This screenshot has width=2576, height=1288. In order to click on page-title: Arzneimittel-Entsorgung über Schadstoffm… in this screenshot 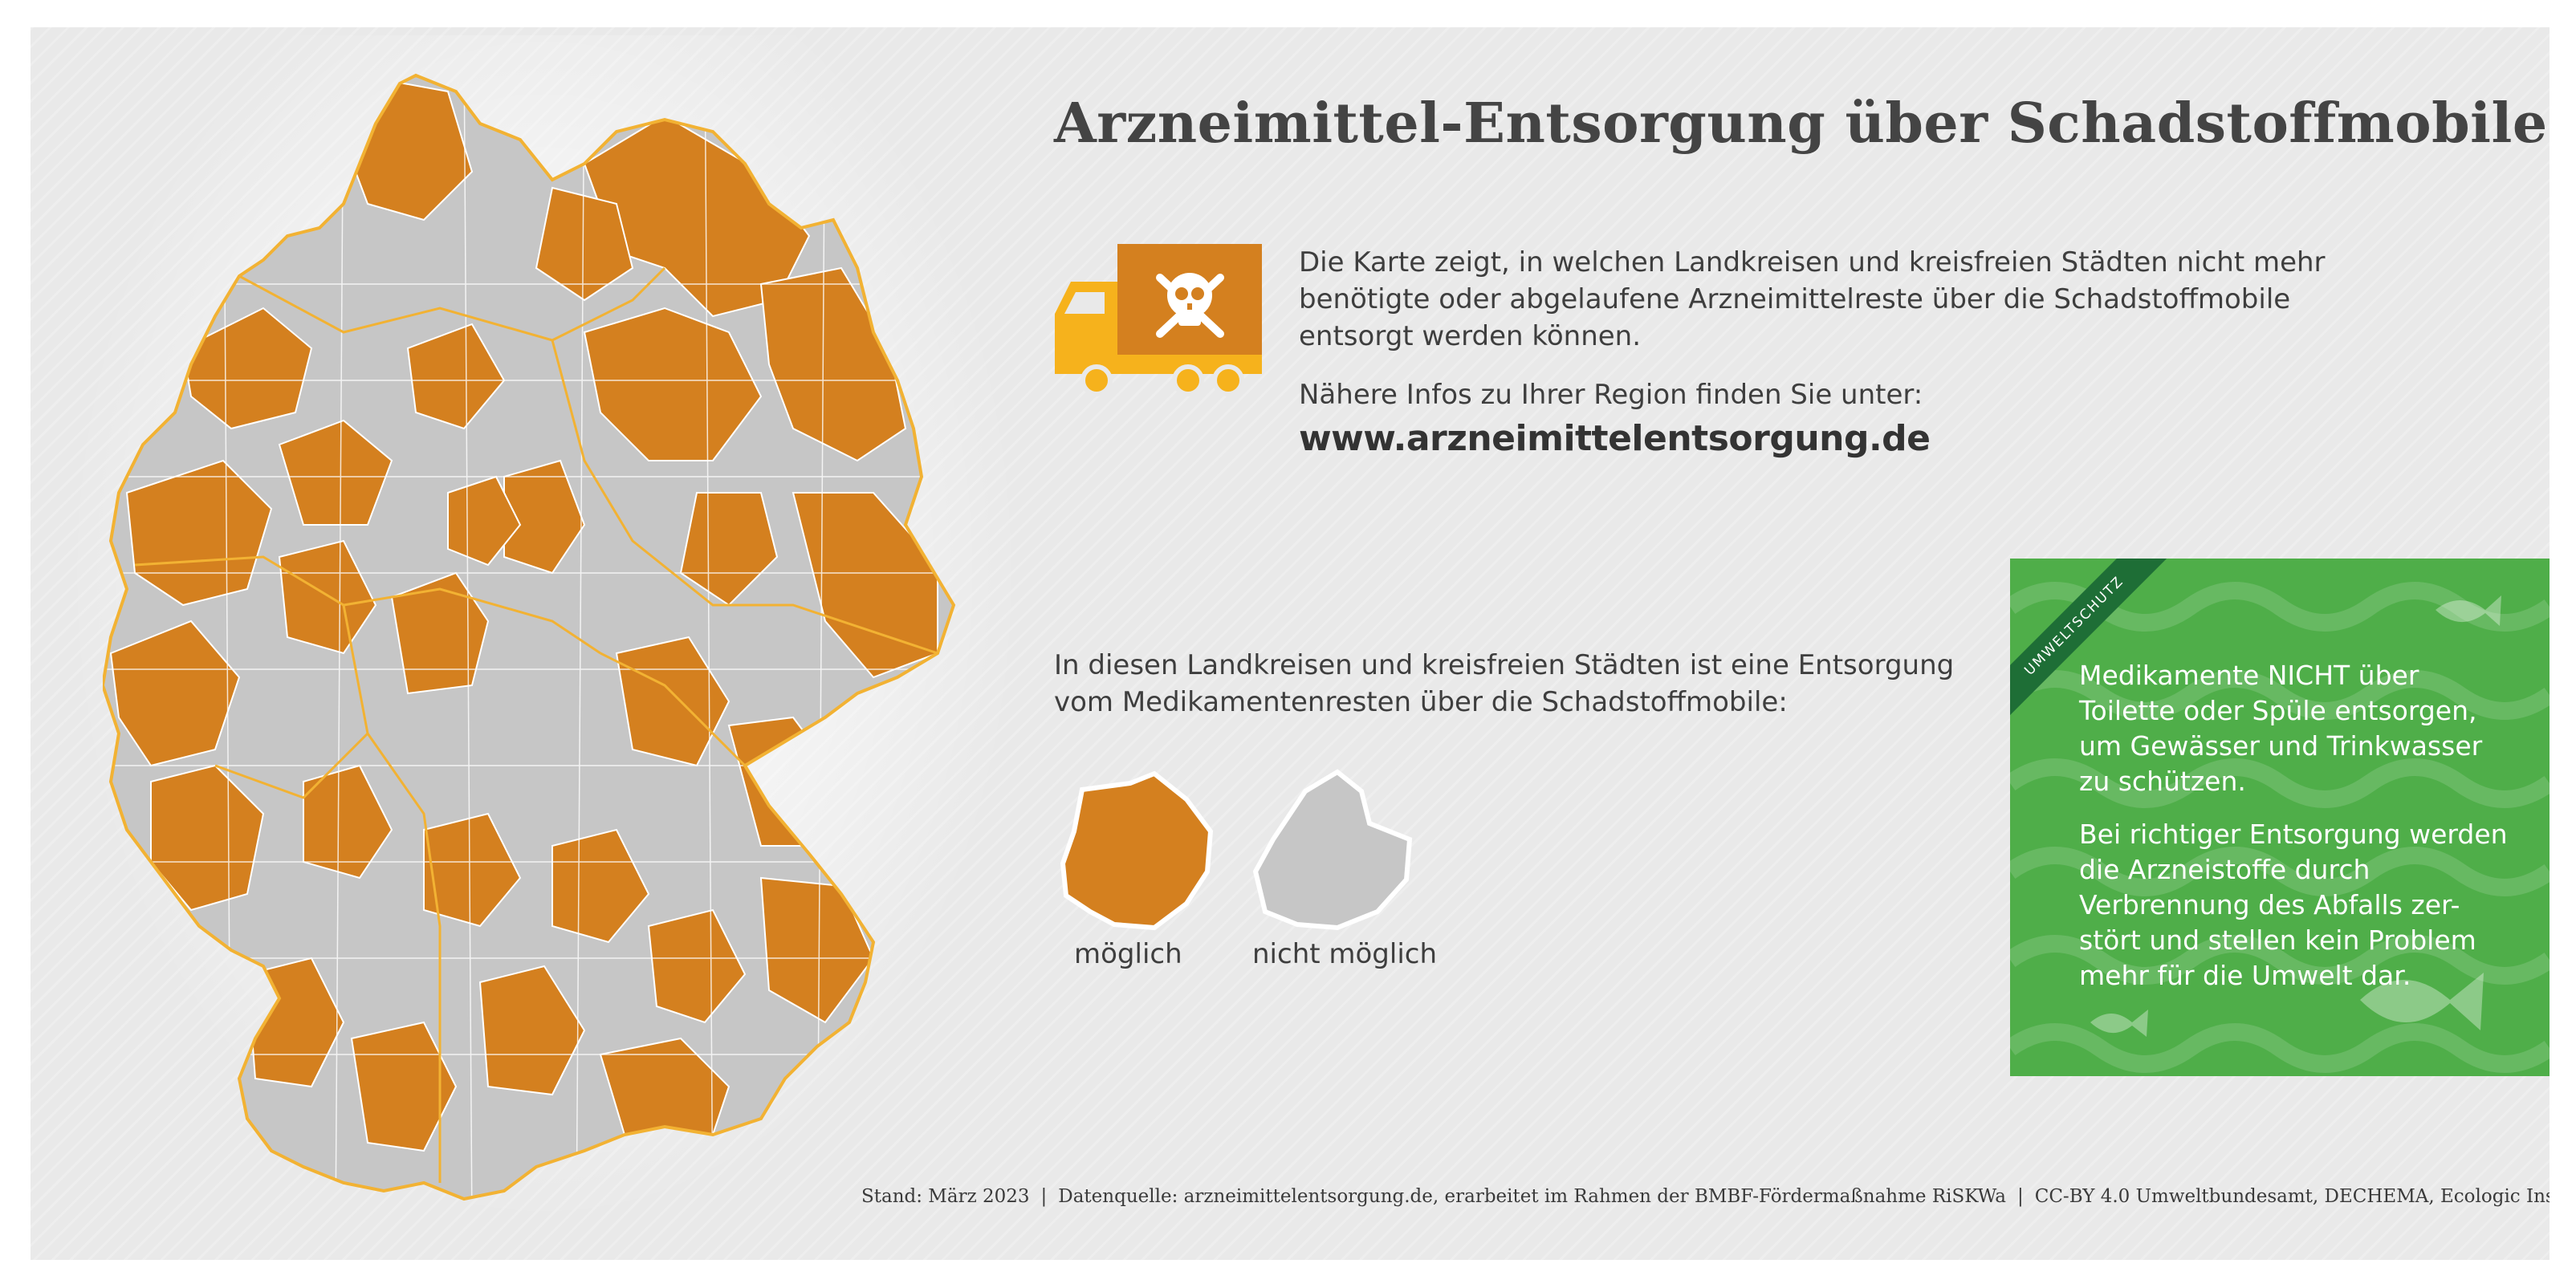, I will do `click(1801, 124)`.